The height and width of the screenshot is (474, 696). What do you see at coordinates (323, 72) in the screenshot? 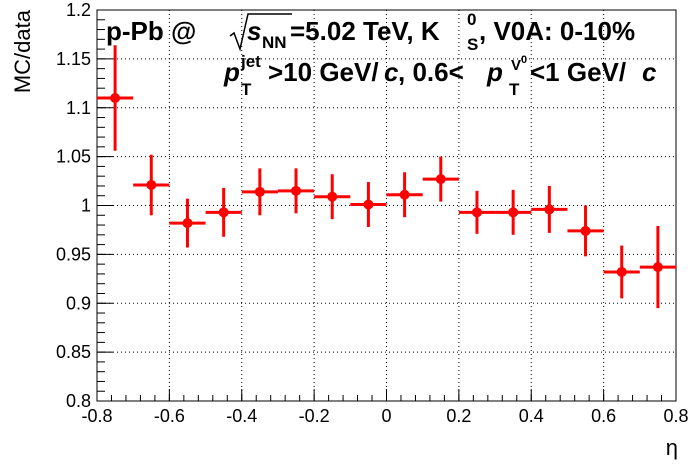
I see `title-mid: >10 GeV/` at bounding box center [323, 72].